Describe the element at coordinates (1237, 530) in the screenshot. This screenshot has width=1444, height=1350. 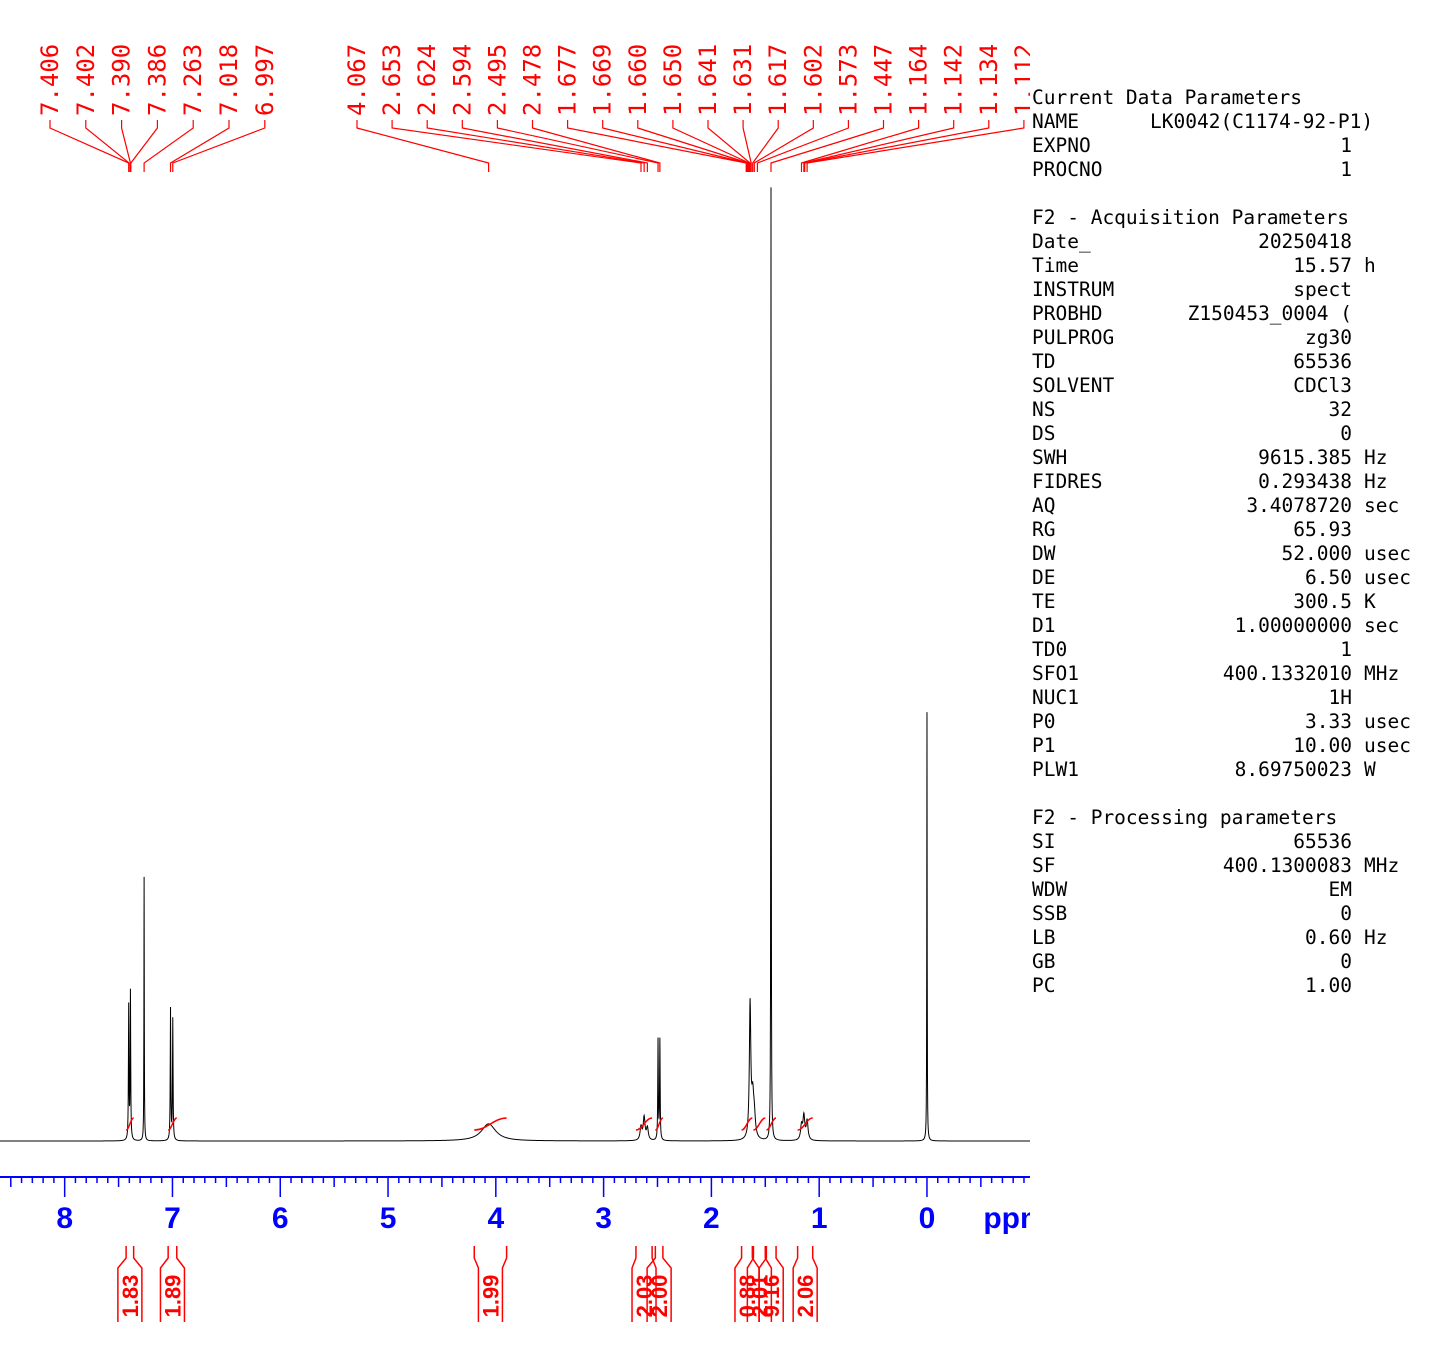
I see `param-row: RG 65.93` at that location.